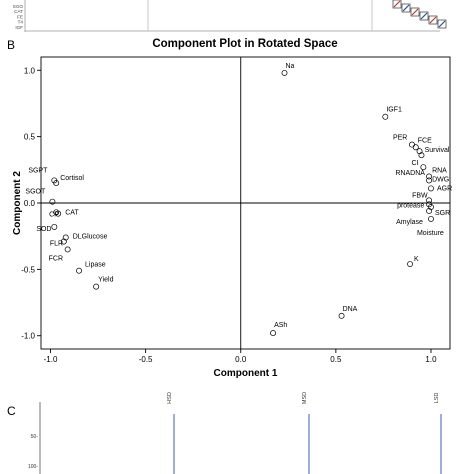 The height and width of the screenshot is (474, 474). Describe the element at coordinates (21, 22) in the screenshot. I see `top-strip-label: T4` at that location.